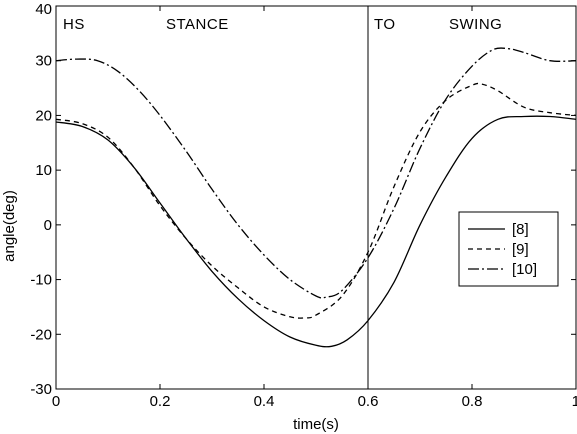  What do you see at coordinates (498, 229) in the screenshot?
I see `legend-entry: [8]` at bounding box center [498, 229].